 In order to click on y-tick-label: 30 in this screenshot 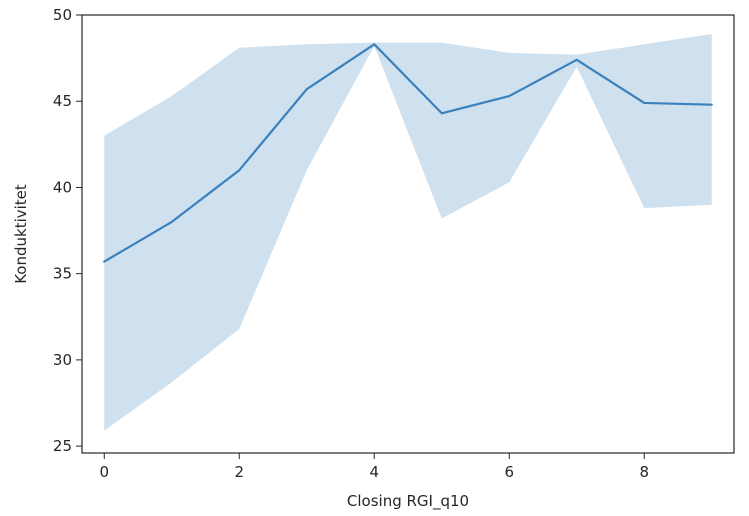, I will do `click(62, 360)`.